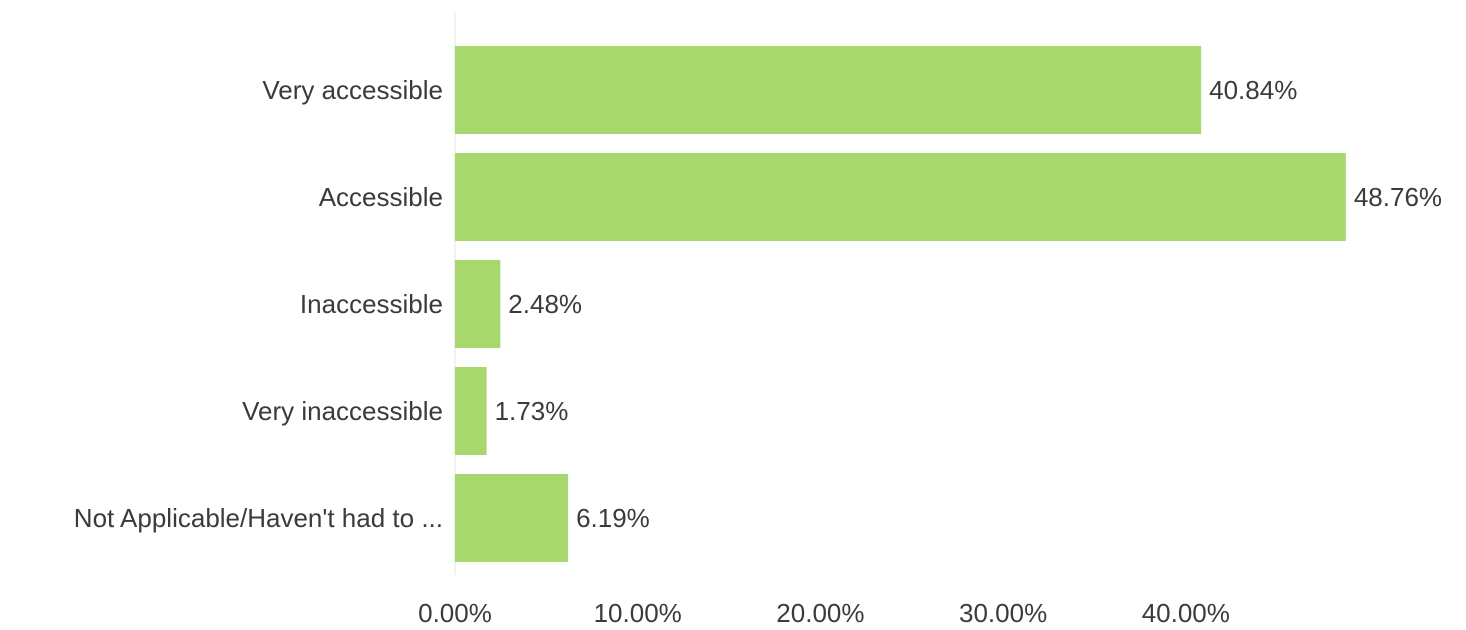  What do you see at coordinates (532, 411) in the screenshot?
I see `value-label: 1.73%` at bounding box center [532, 411].